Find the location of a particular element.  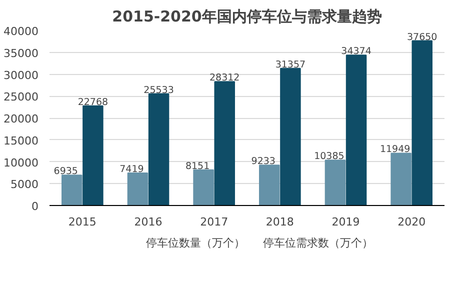

y-tick-label: 5000 is located at coordinates (24, 185).